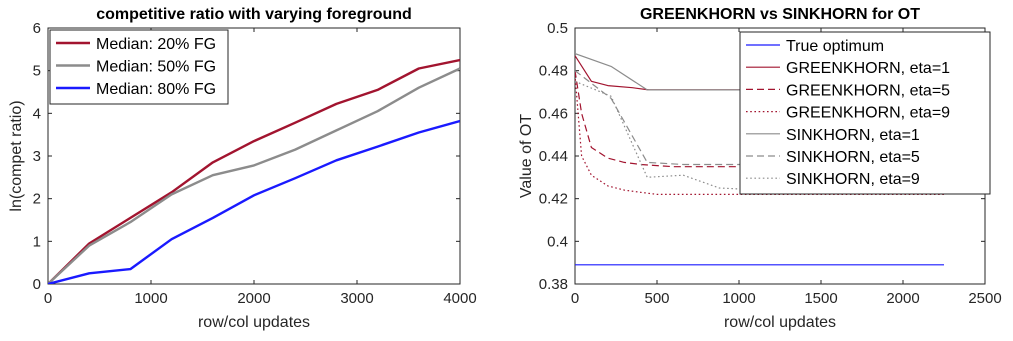 This screenshot has height=341, width=1013. Describe the element at coordinates (156, 89) in the screenshot. I see `legend-label: Median: 80% FG` at that location.